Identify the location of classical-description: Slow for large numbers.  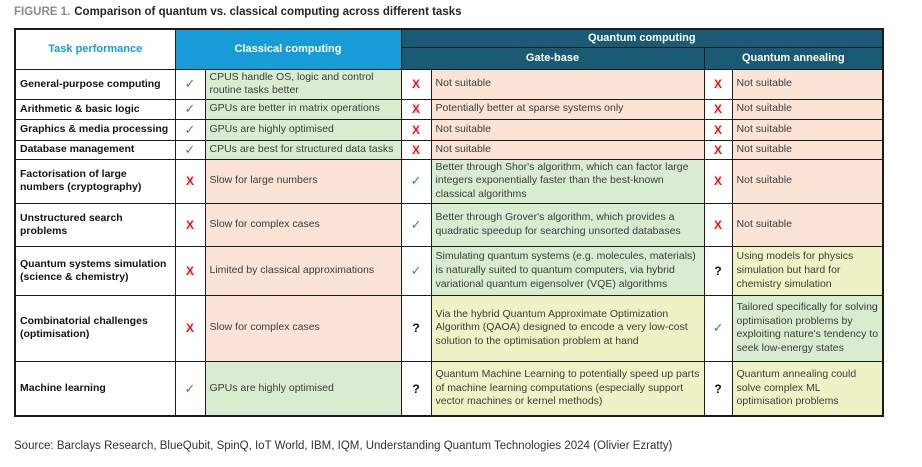
(303, 181).